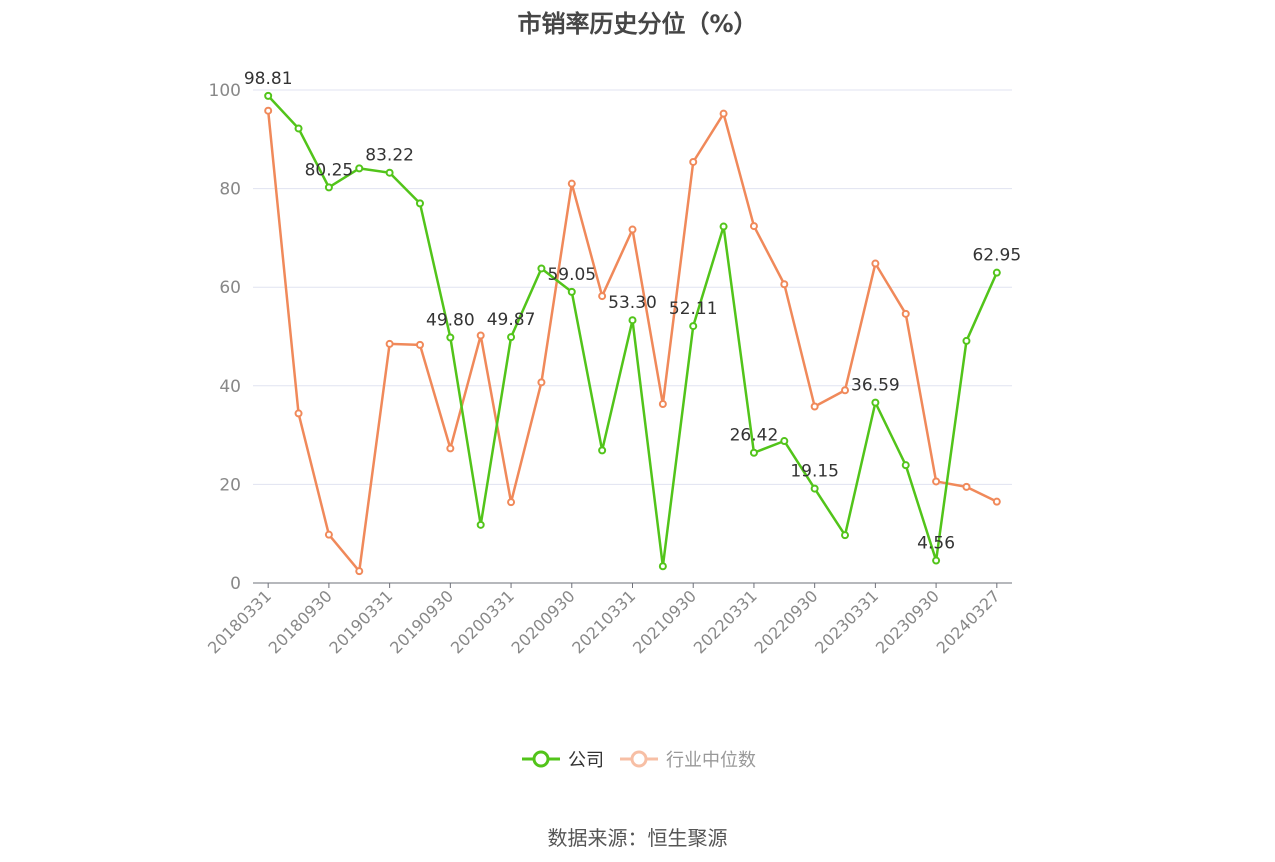  I want to click on x-tick-label: 20200331, so click(482, 621).